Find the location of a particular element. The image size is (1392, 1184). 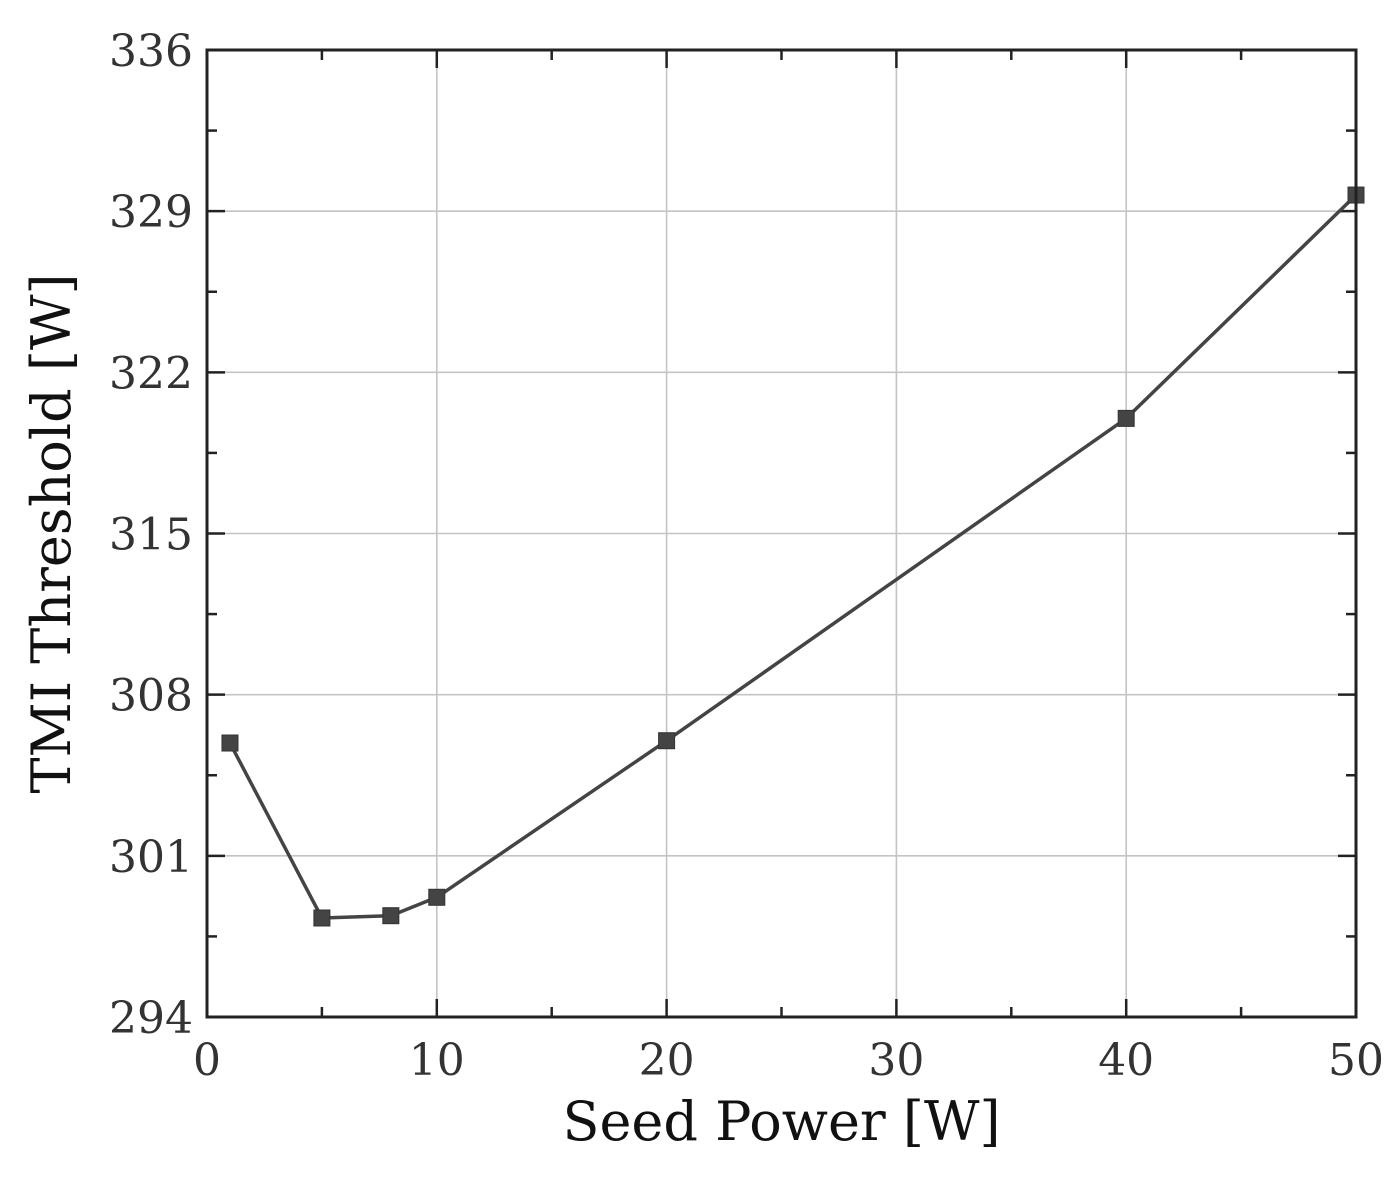

y-tick-label: 301 is located at coordinates (151, 857).